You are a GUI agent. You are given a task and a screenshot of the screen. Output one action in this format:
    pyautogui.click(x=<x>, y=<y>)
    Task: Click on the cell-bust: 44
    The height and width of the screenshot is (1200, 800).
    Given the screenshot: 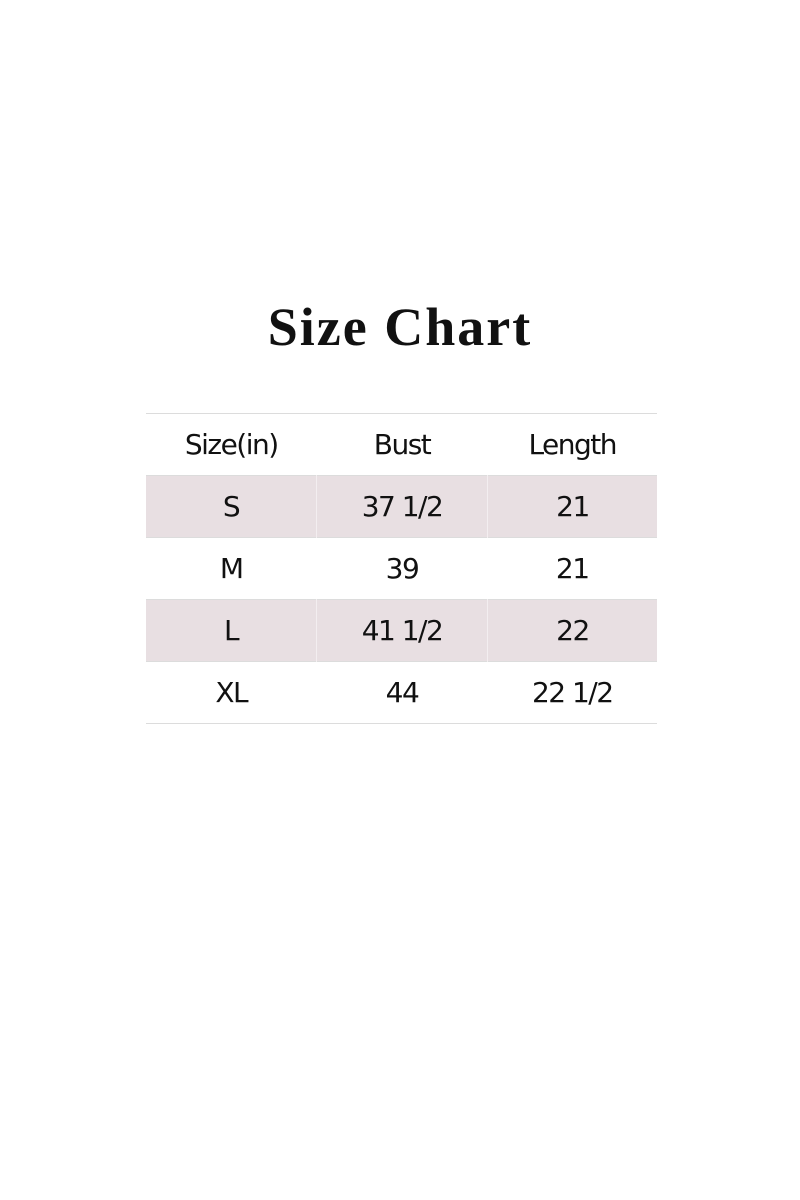 What is the action you would take?
    pyautogui.click(x=402, y=692)
    